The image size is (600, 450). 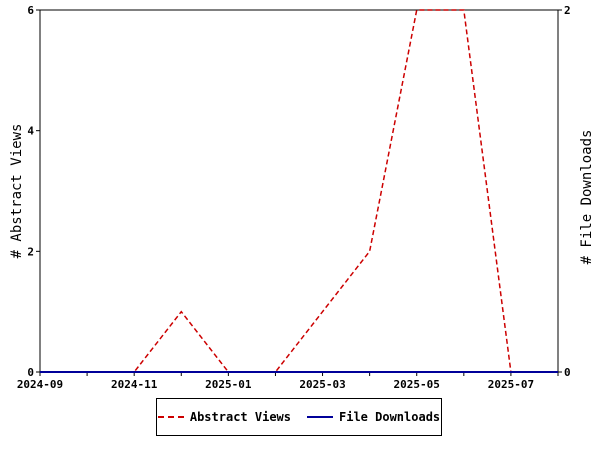 What do you see at coordinates (587, 197) in the screenshot?
I see `y-right-axis-title: # File Downloads` at bounding box center [587, 197].